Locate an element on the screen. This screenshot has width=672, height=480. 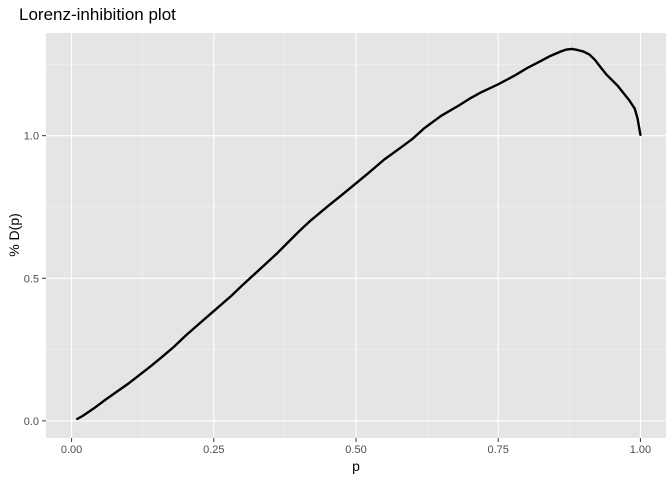
chart-title: Lorenz-inhibition plot is located at coordinates (97, 14).